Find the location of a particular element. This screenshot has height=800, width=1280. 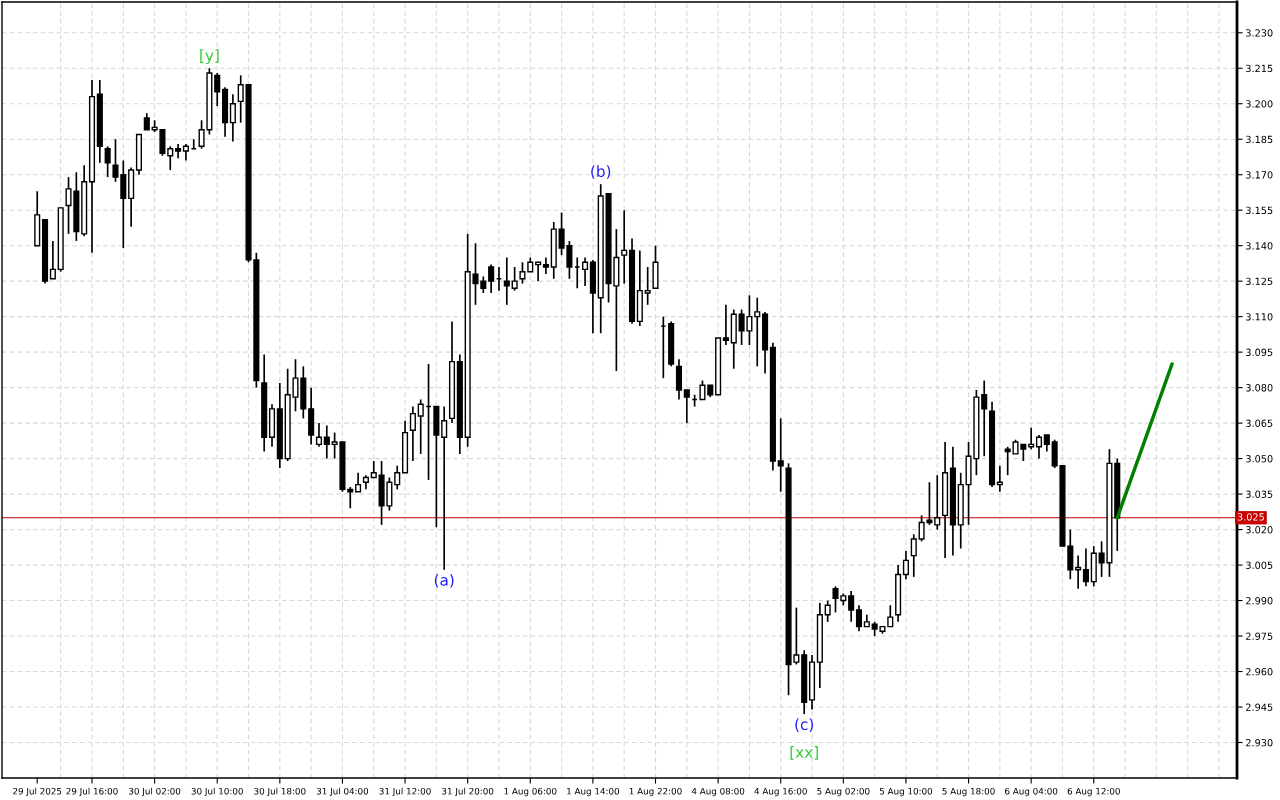

x-tick-label: 29 Jul 2025 is located at coordinates (37, 792).